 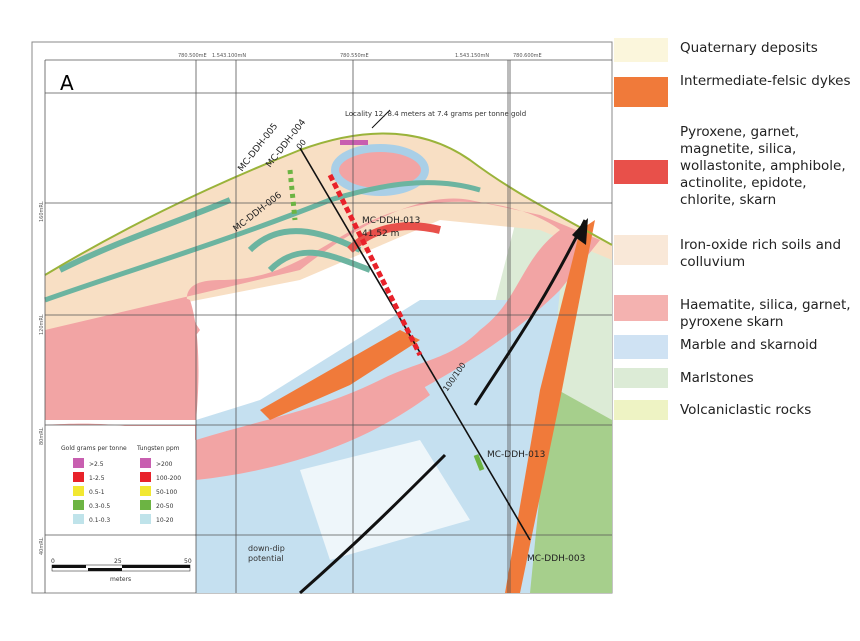 I want to click on dyke, so click(x=550, y=406).